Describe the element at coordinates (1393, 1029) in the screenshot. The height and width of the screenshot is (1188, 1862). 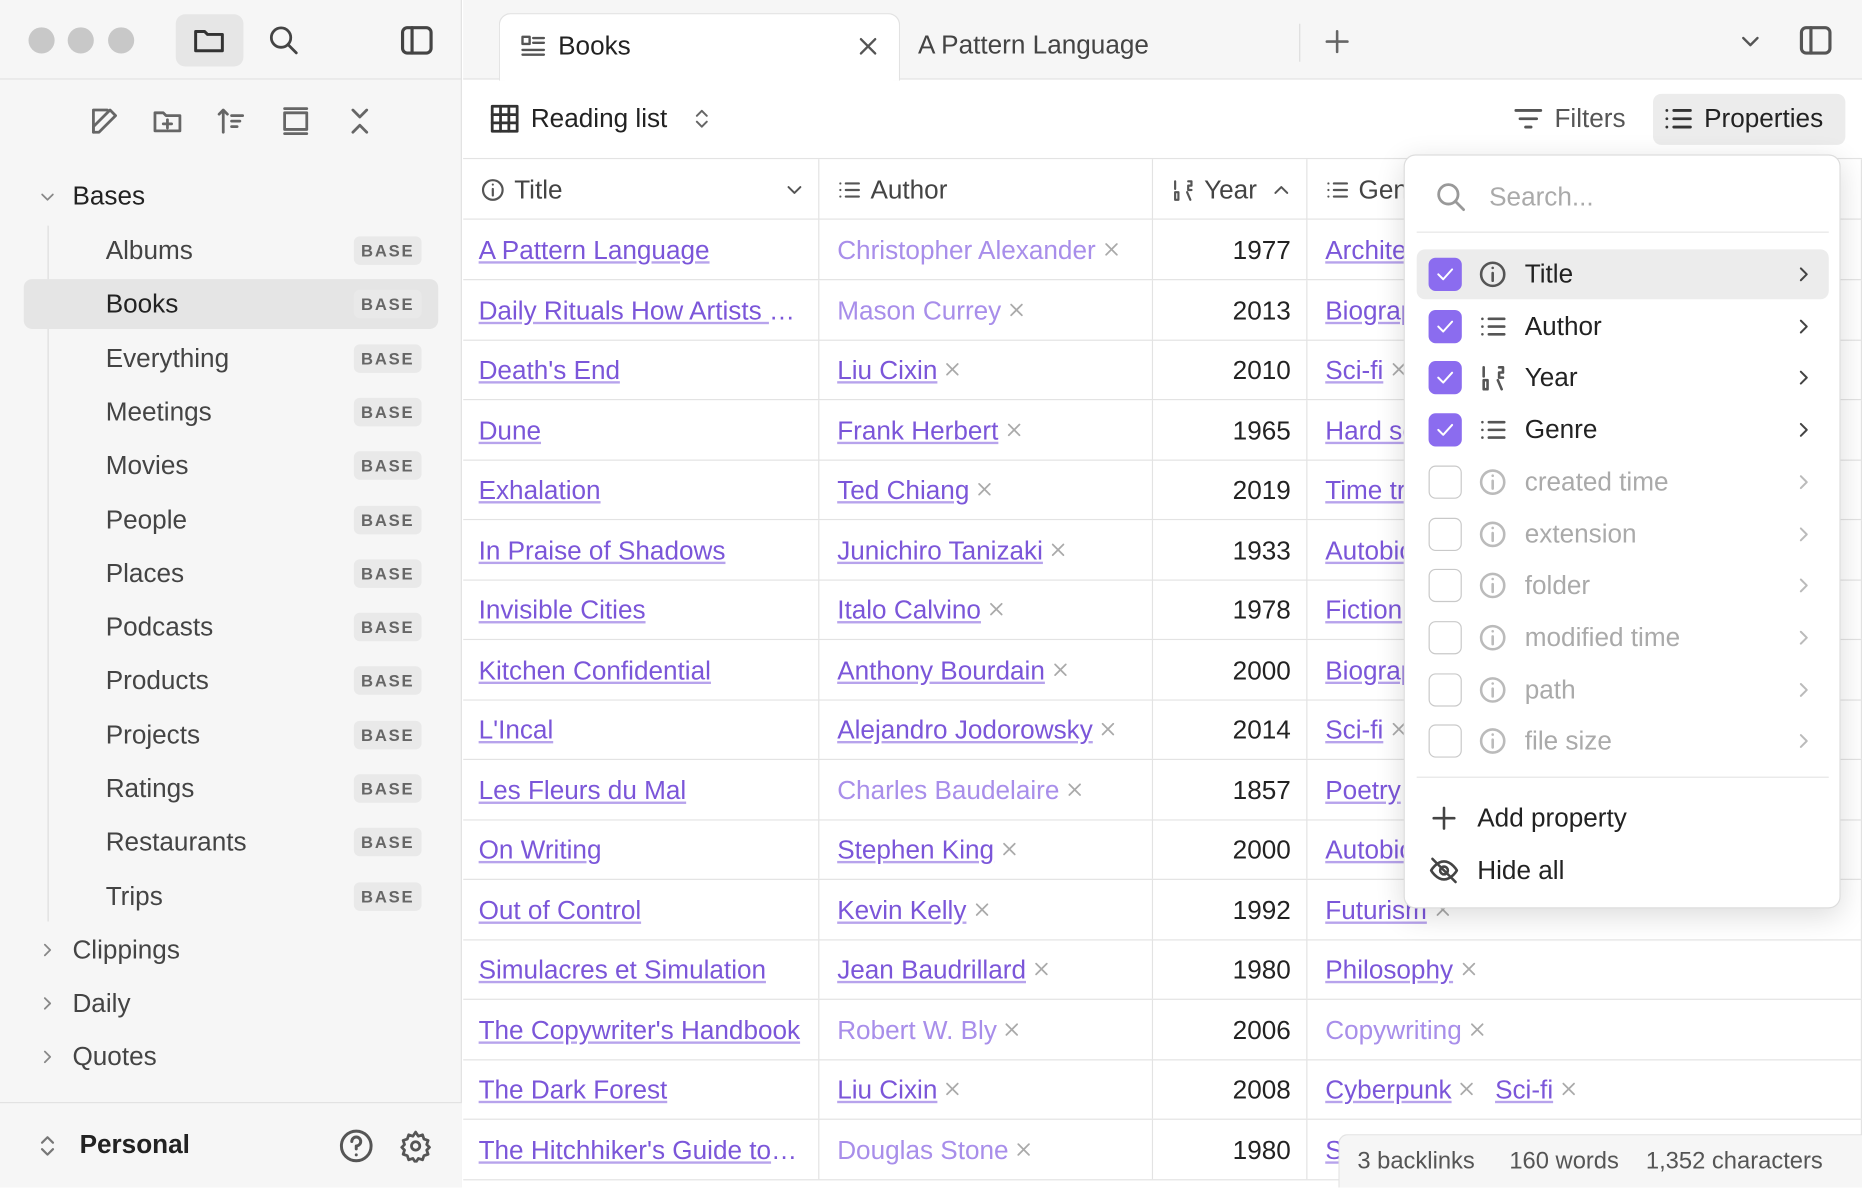
I see `genre-link: Copywriting` at that location.